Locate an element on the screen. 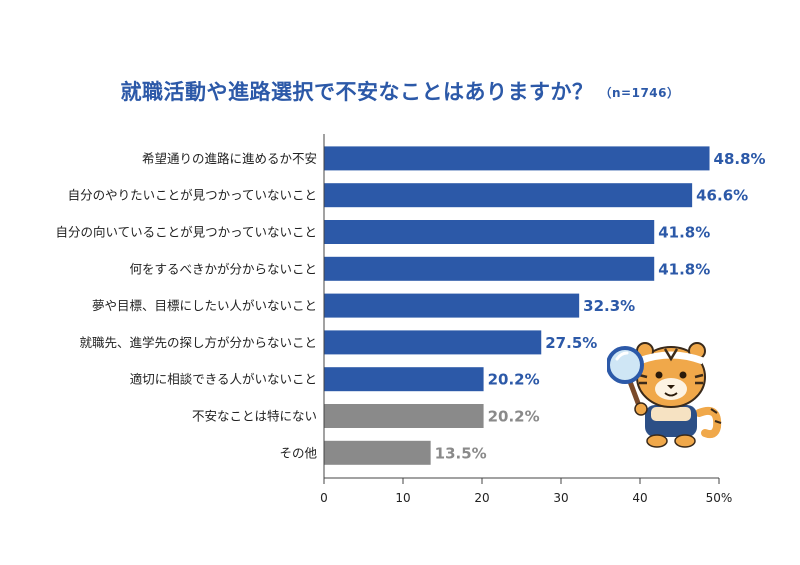 The height and width of the screenshot is (565, 800). tiger-mascot-icon is located at coordinates (664, 395).